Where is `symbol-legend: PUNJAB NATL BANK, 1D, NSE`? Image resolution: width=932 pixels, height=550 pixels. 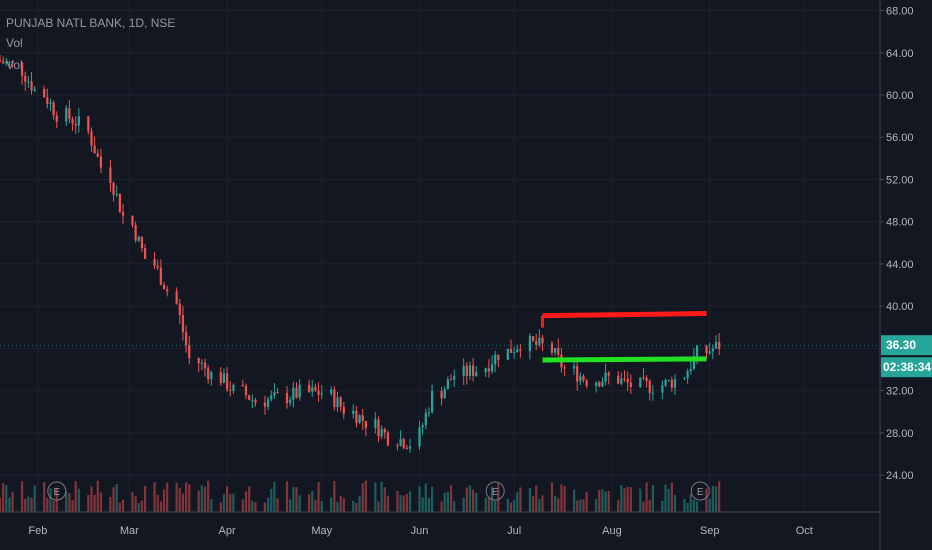 symbol-legend: PUNJAB NATL BANK, 1D, NSE is located at coordinates (91, 23).